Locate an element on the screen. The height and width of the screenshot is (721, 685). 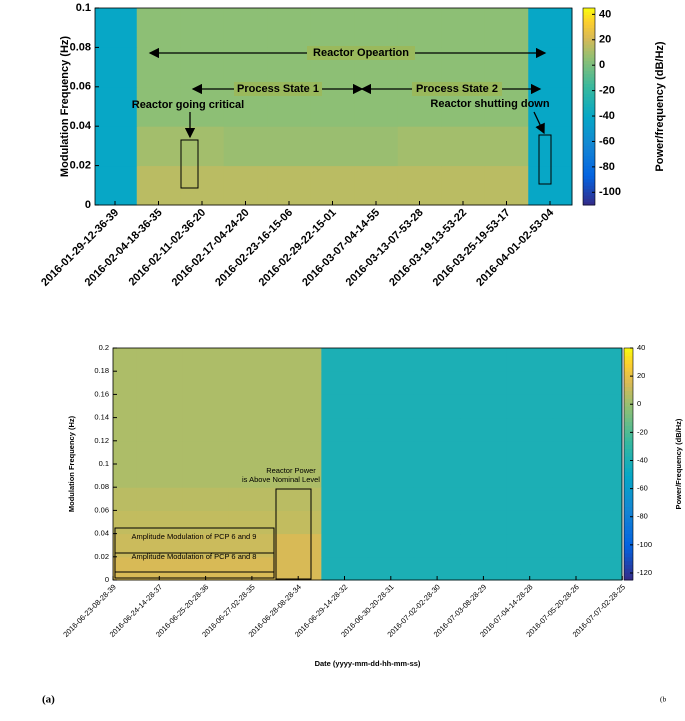
y-tick-label: 0.08 is located at coordinates (101, 486).